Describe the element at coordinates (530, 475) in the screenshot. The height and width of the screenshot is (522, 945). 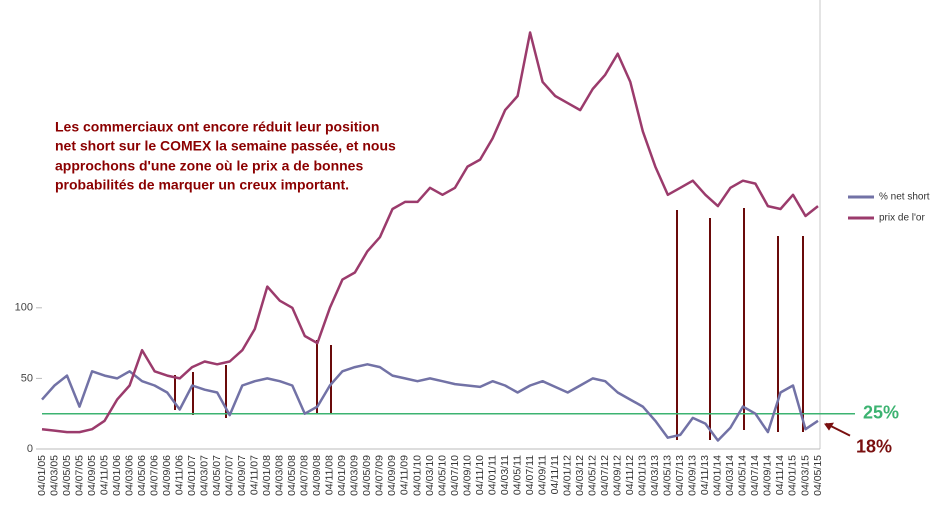
I see `x-tick-label: 04/07/11` at that location.